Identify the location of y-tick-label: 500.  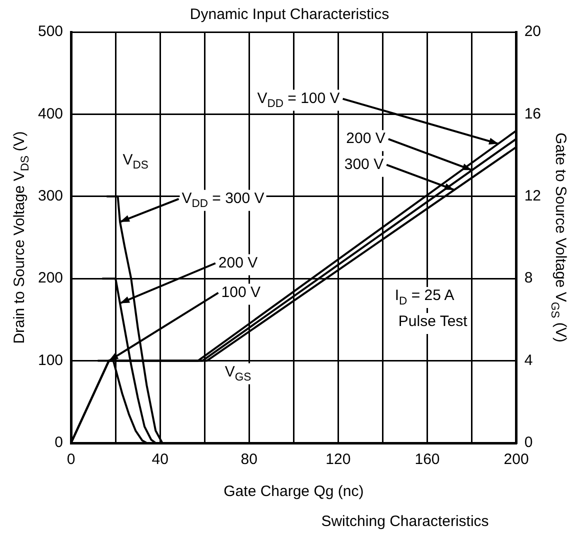
(51, 31).